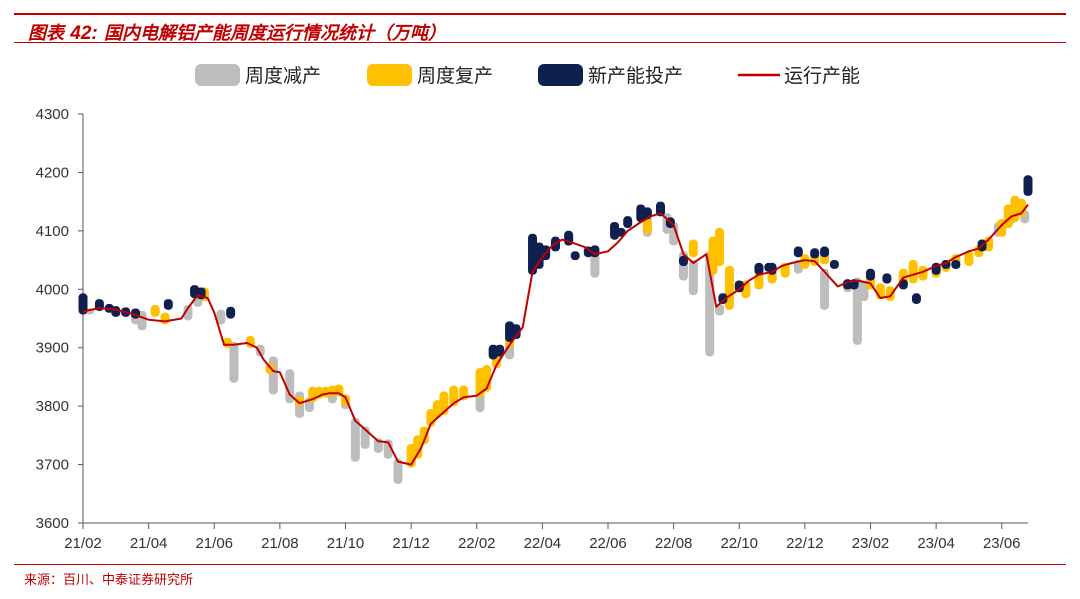 This screenshot has width=1080, height=599. What do you see at coordinates (936, 543) in the screenshot?
I see `x-tick-label: 23/04` at bounding box center [936, 543].